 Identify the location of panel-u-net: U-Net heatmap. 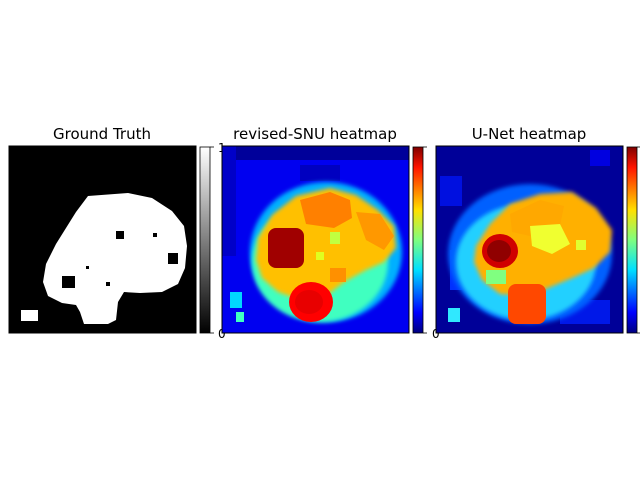
(537, 229).